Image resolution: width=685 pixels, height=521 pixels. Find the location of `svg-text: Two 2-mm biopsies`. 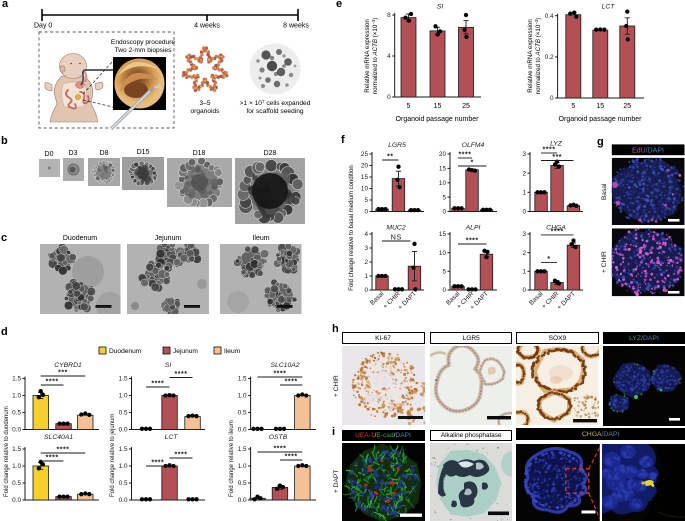

svg-text: Two 2-mm biopsies is located at coordinates (143, 50).